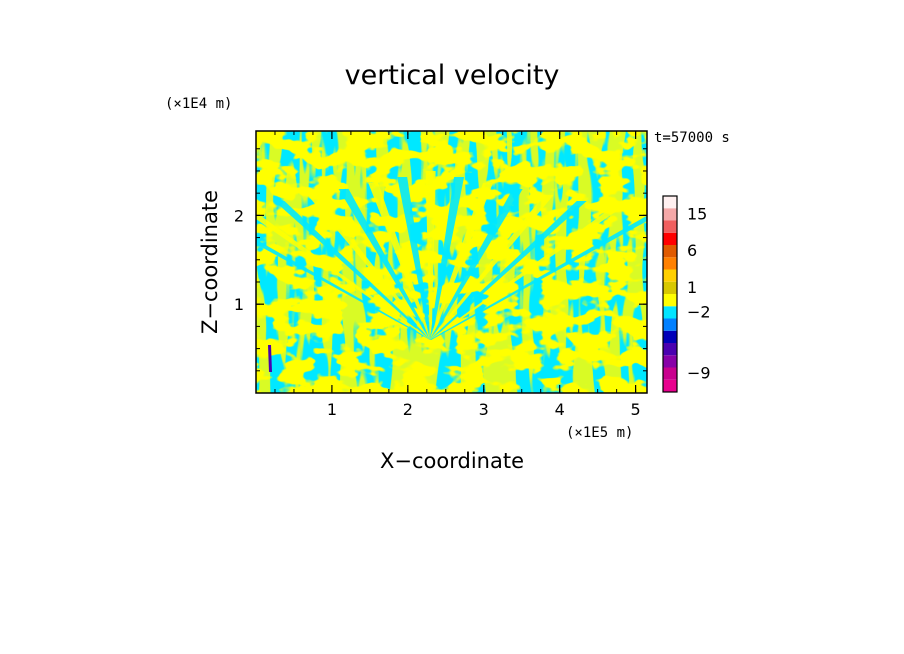 This screenshot has height=654, width=904. I want to click on x-tick-label-1: 2, so click(408, 409).